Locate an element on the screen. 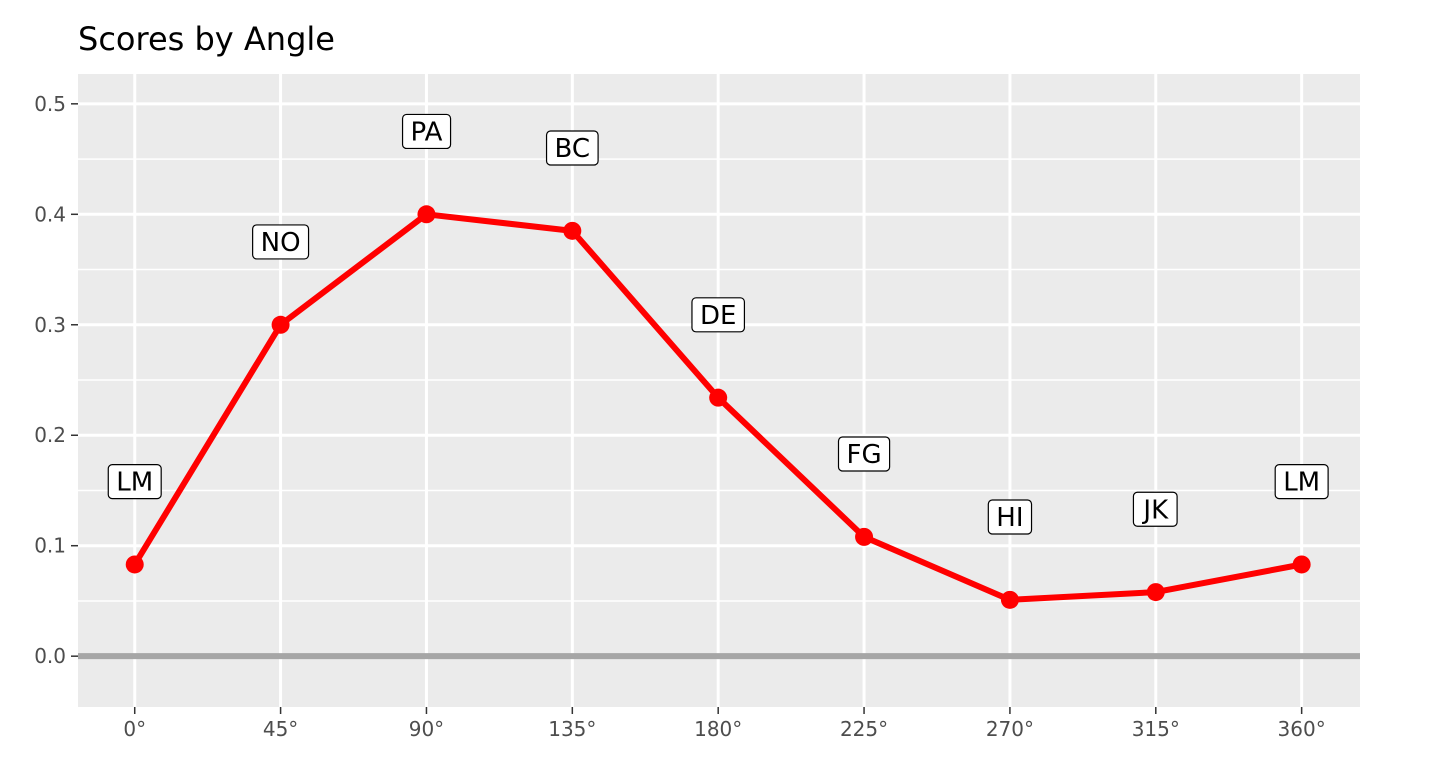 The height and width of the screenshot is (768, 1440). point-label: PA is located at coordinates (426, 131).